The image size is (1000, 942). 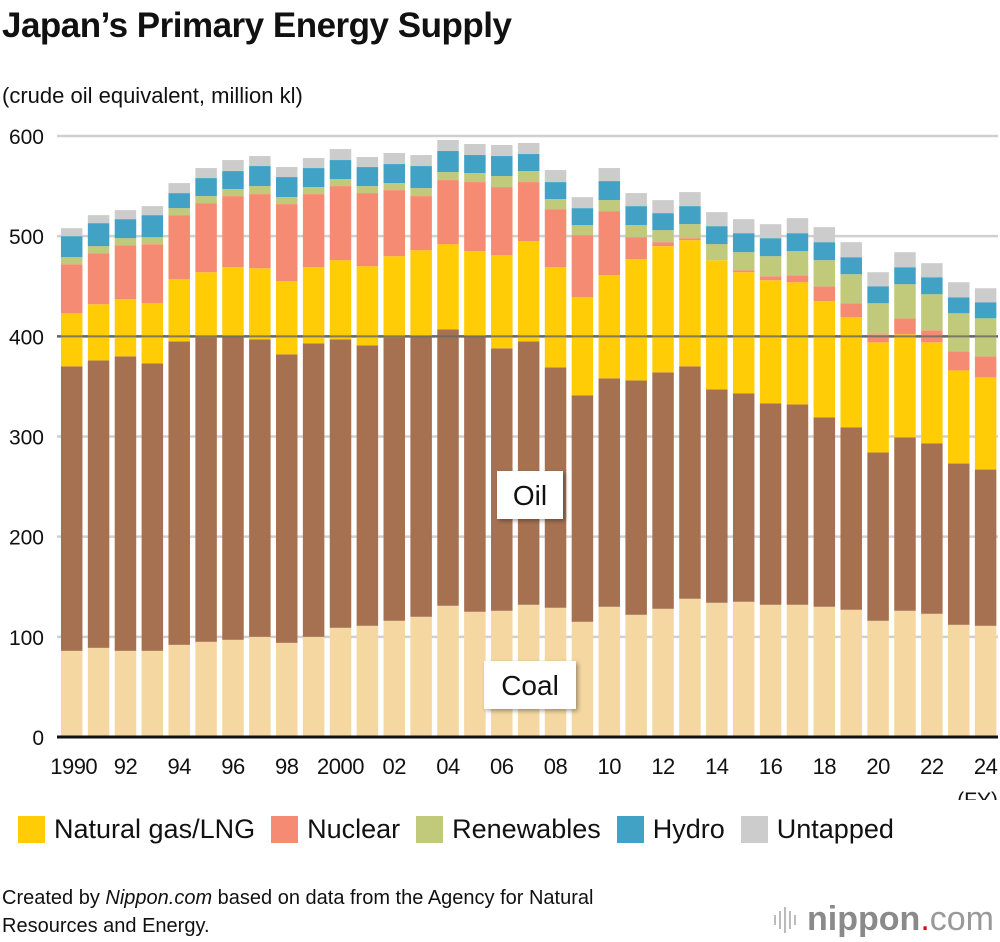 What do you see at coordinates (663, 244) in the screenshot?
I see `bar-nuclear-2012` at bounding box center [663, 244].